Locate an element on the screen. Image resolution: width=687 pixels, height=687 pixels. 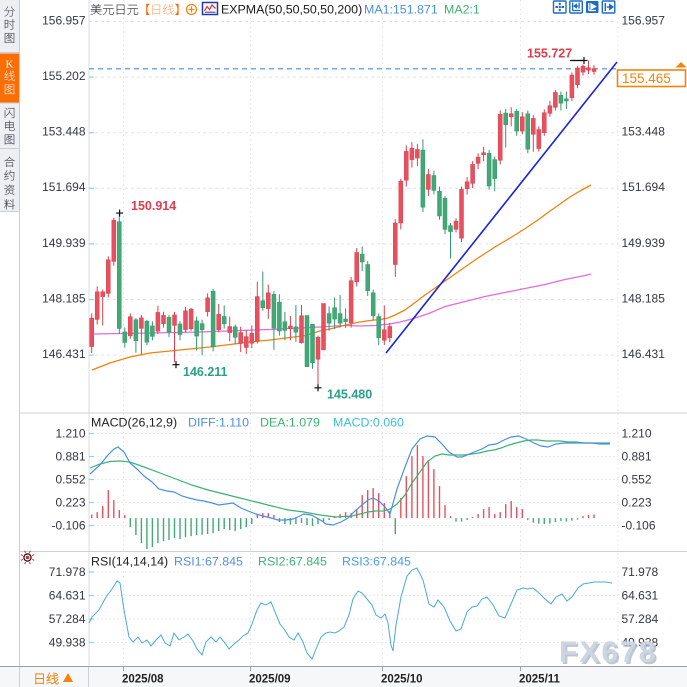
svg-text: EXPMA(50,50,50,50,200) is located at coordinates (291, 10).